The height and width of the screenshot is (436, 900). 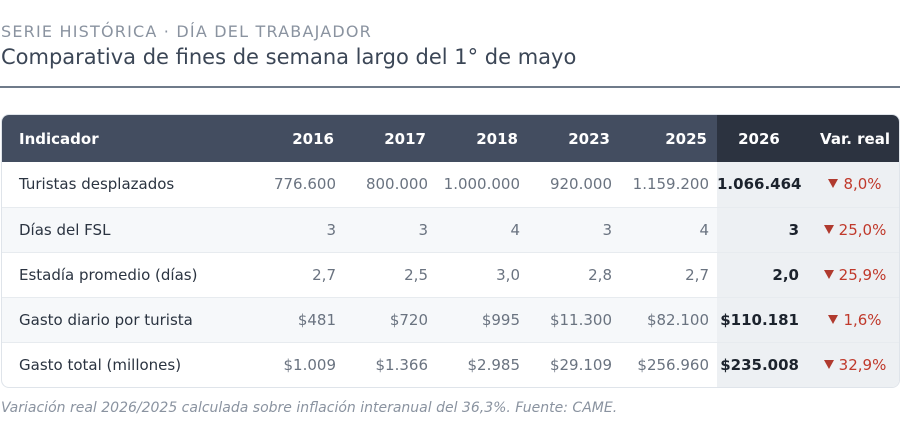 What do you see at coordinates (764, 138) in the screenshot?
I see `column-header-2026: 2026` at bounding box center [764, 138].